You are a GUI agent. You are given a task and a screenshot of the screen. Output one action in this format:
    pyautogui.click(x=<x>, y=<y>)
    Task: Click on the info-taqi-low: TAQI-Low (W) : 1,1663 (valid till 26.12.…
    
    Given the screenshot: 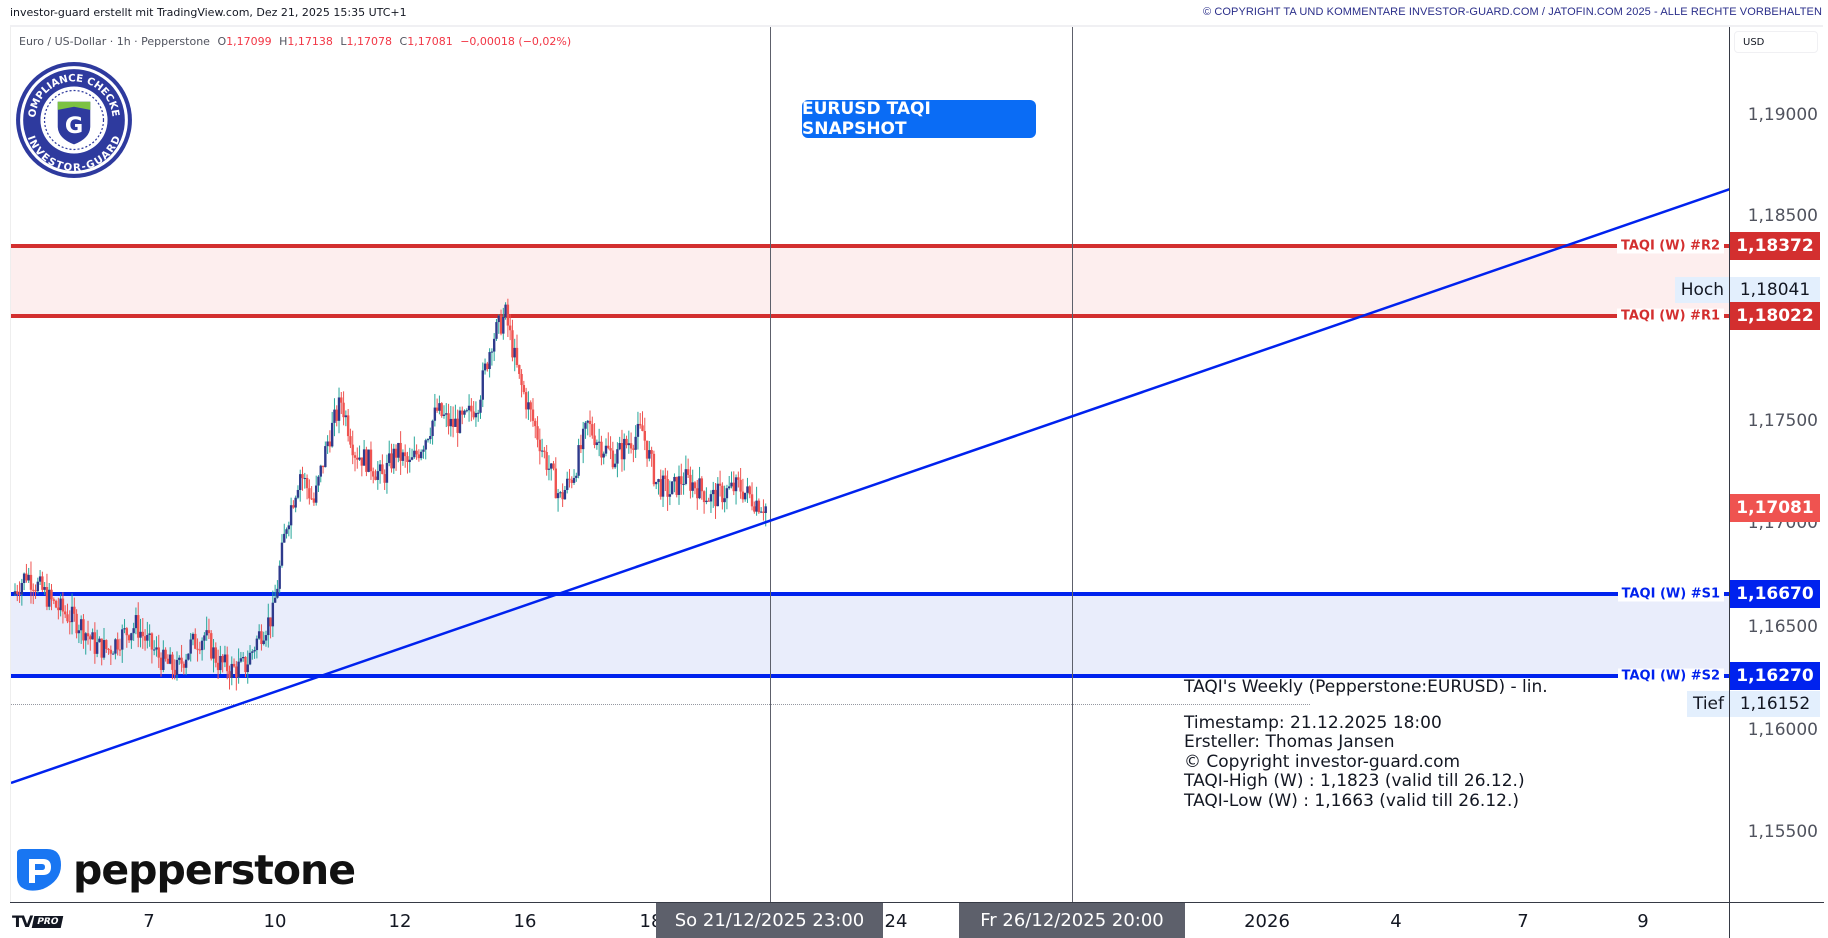 What is the action you would take?
    pyautogui.click(x=1351, y=800)
    